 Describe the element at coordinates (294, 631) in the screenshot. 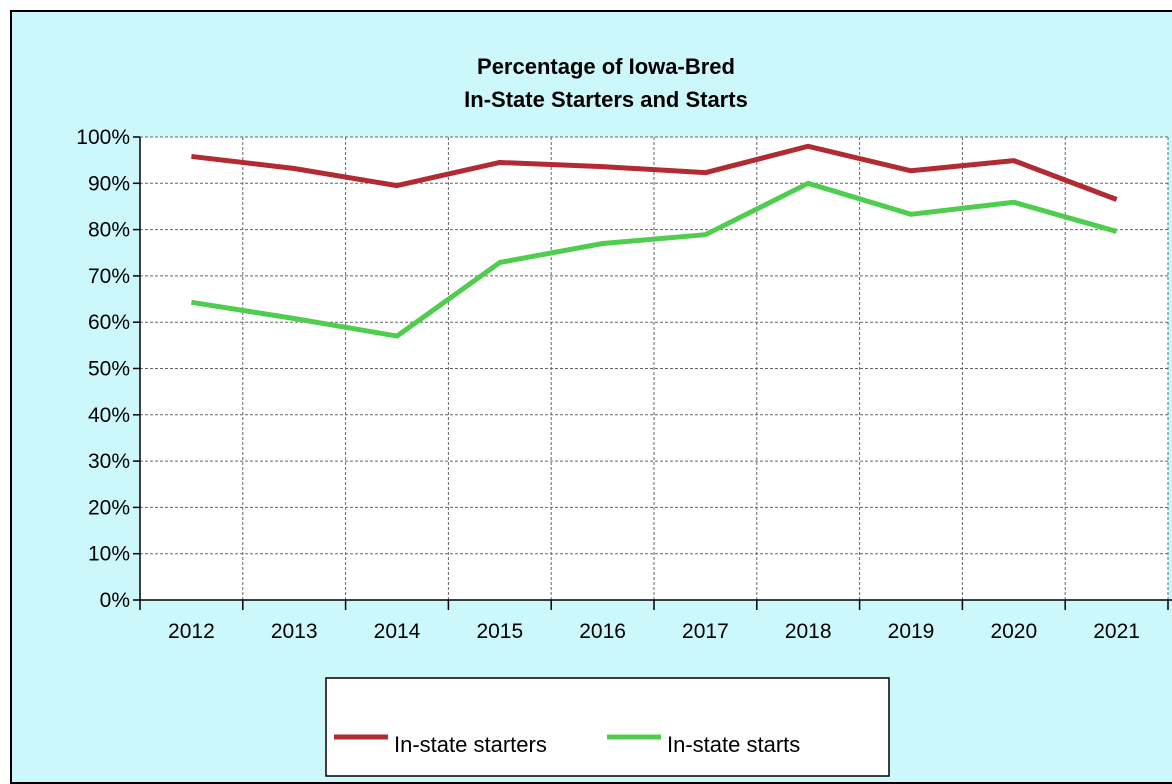

I see `x-tick-label: 2013` at that location.